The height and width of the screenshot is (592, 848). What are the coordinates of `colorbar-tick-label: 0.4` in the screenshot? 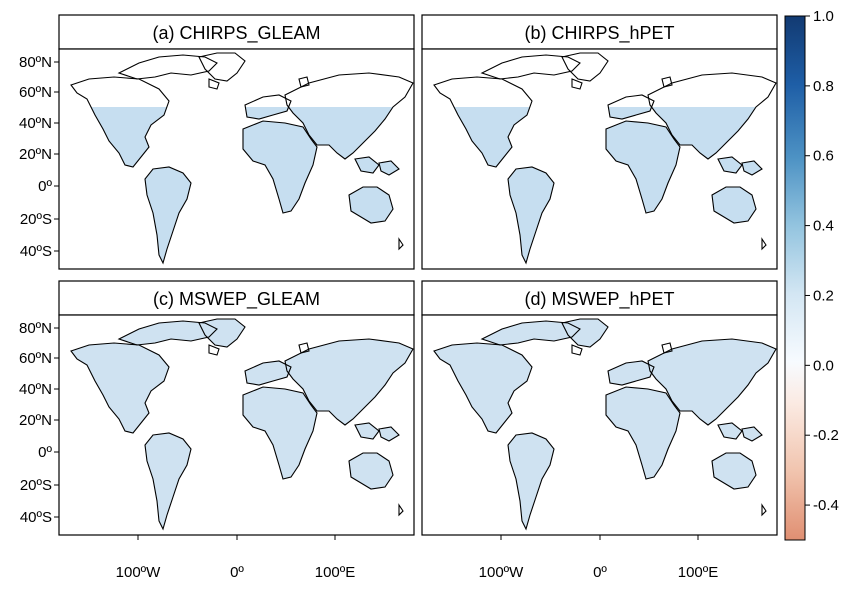 It's located at (823, 226).